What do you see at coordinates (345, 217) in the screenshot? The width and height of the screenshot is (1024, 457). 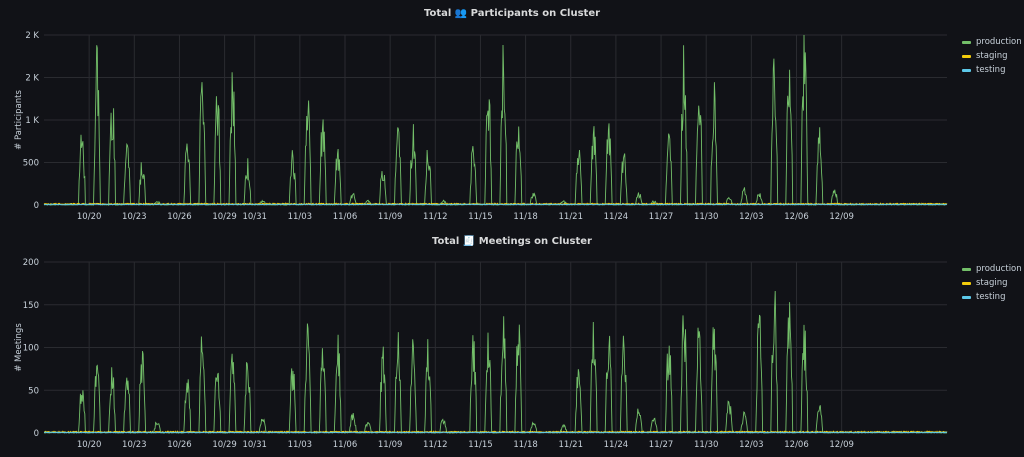 I see `participants-xtick-label: 11/06` at bounding box center [345, 217].